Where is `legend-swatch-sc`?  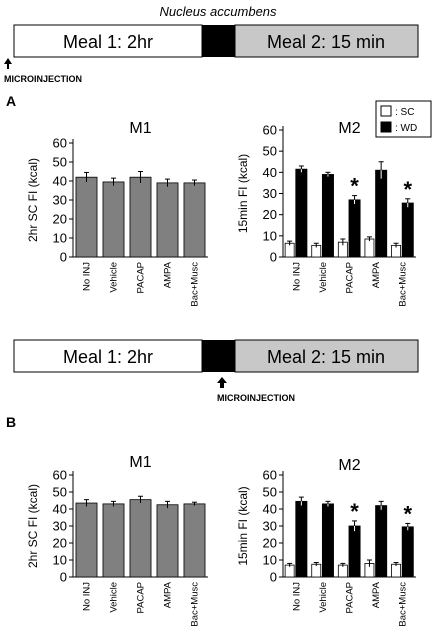
legend-swatch-sc is located at coordinates (386, 111).